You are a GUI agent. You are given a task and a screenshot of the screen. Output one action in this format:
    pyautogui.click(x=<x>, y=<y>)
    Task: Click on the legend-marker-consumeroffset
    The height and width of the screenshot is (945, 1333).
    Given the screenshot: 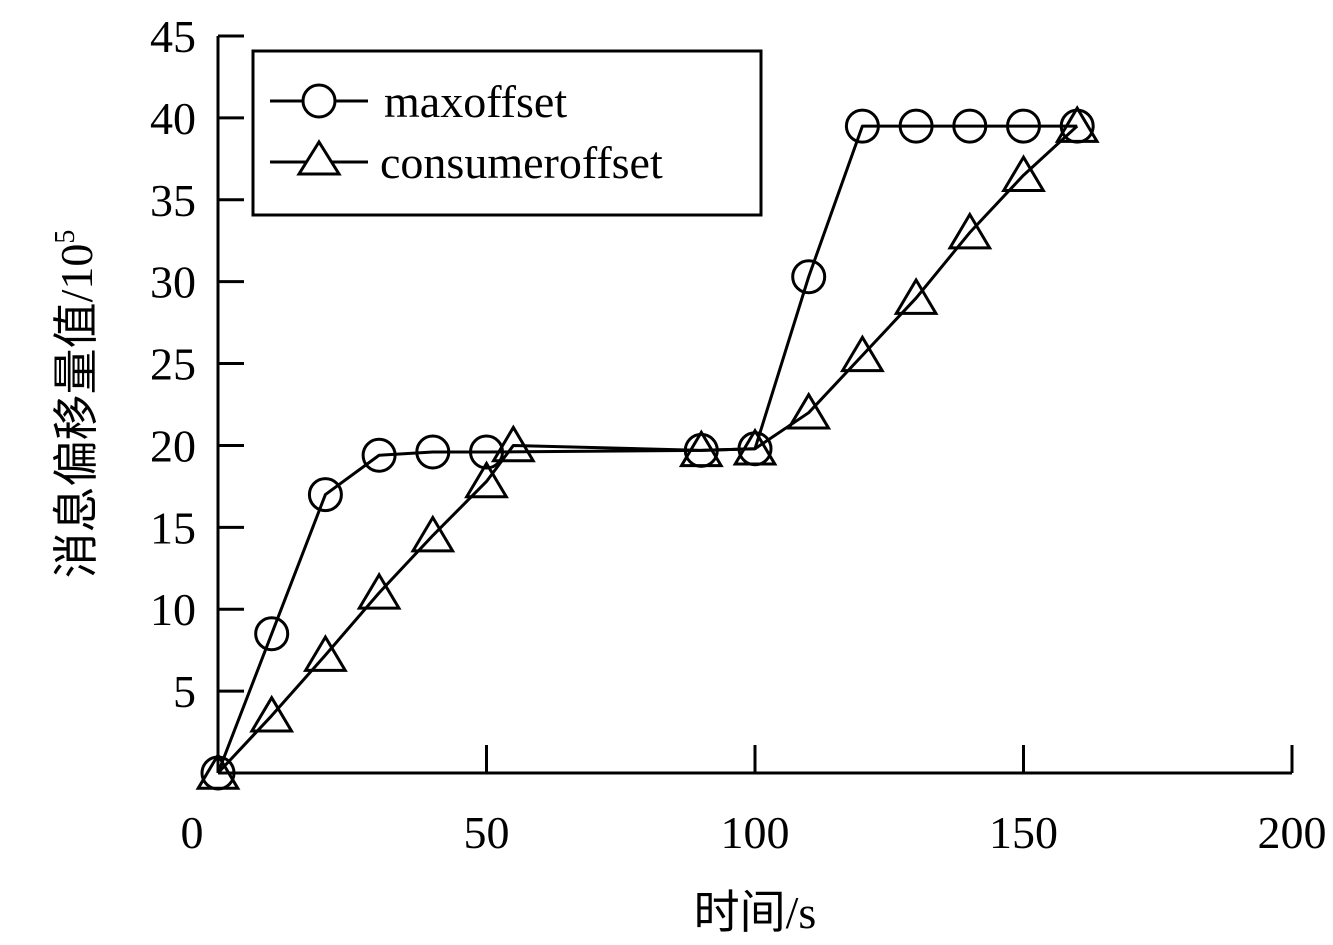 What is the action you would take?
    pyautogui.click(x=319, y=157)
    